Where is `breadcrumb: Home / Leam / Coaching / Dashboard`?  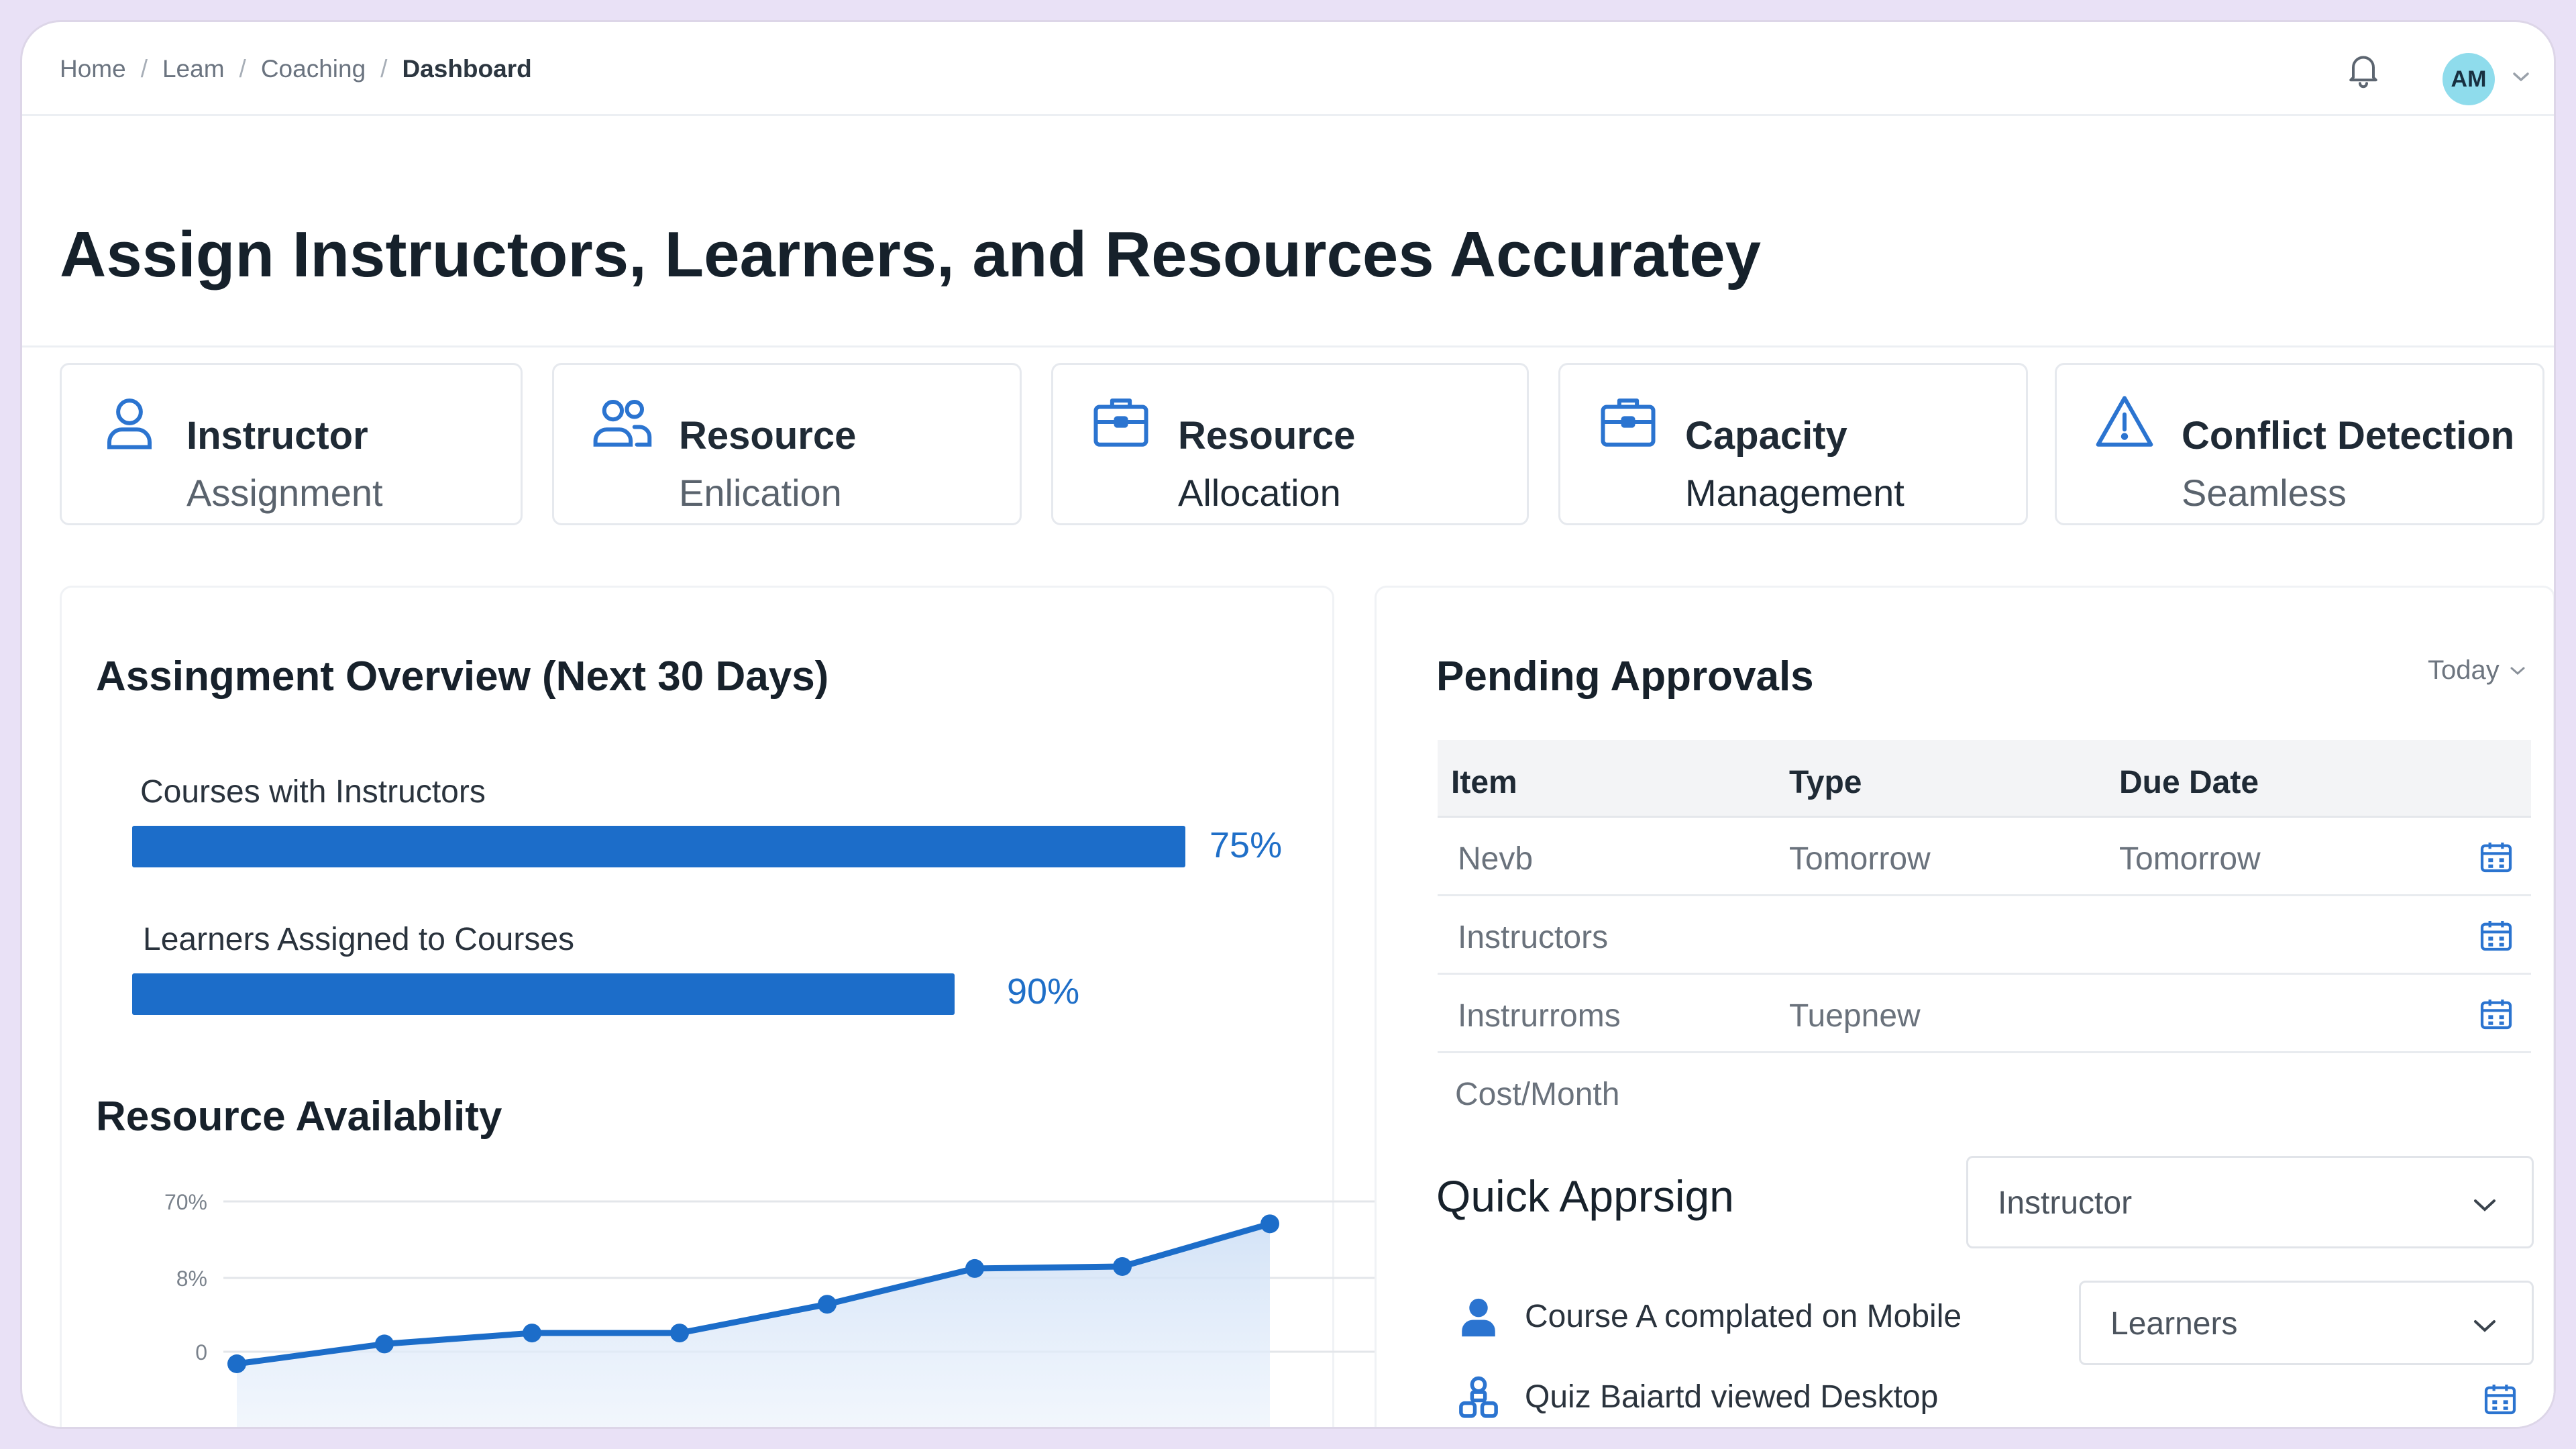
breadcrumb: Home / Leam / Coaching / Dashboard is located at coordinates (296, 69).